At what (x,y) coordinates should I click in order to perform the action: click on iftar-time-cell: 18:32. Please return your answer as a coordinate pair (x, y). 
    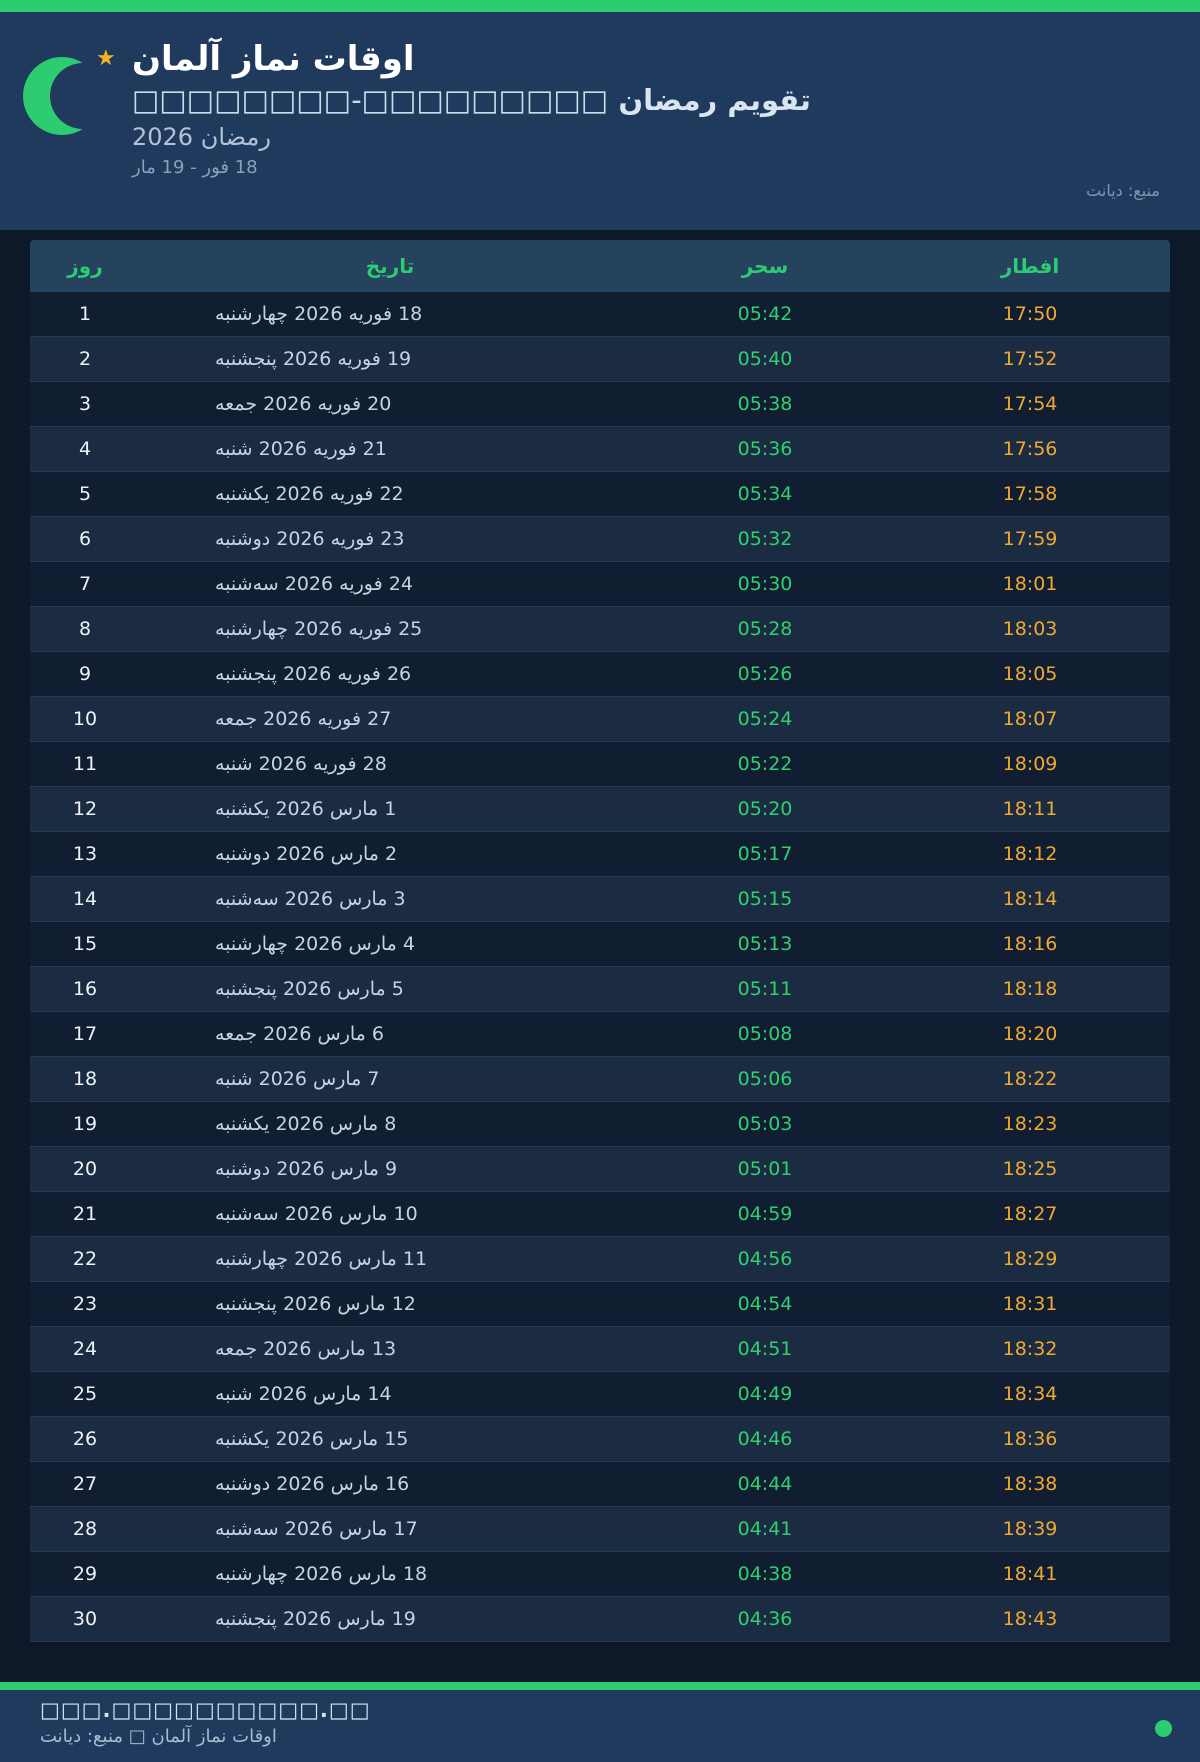
    Looking at the image, I should click on (1030, 1349).